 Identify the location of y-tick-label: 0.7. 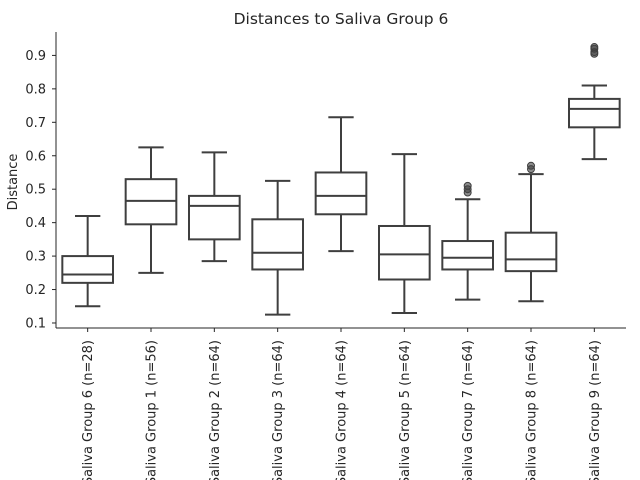
(35, 123).